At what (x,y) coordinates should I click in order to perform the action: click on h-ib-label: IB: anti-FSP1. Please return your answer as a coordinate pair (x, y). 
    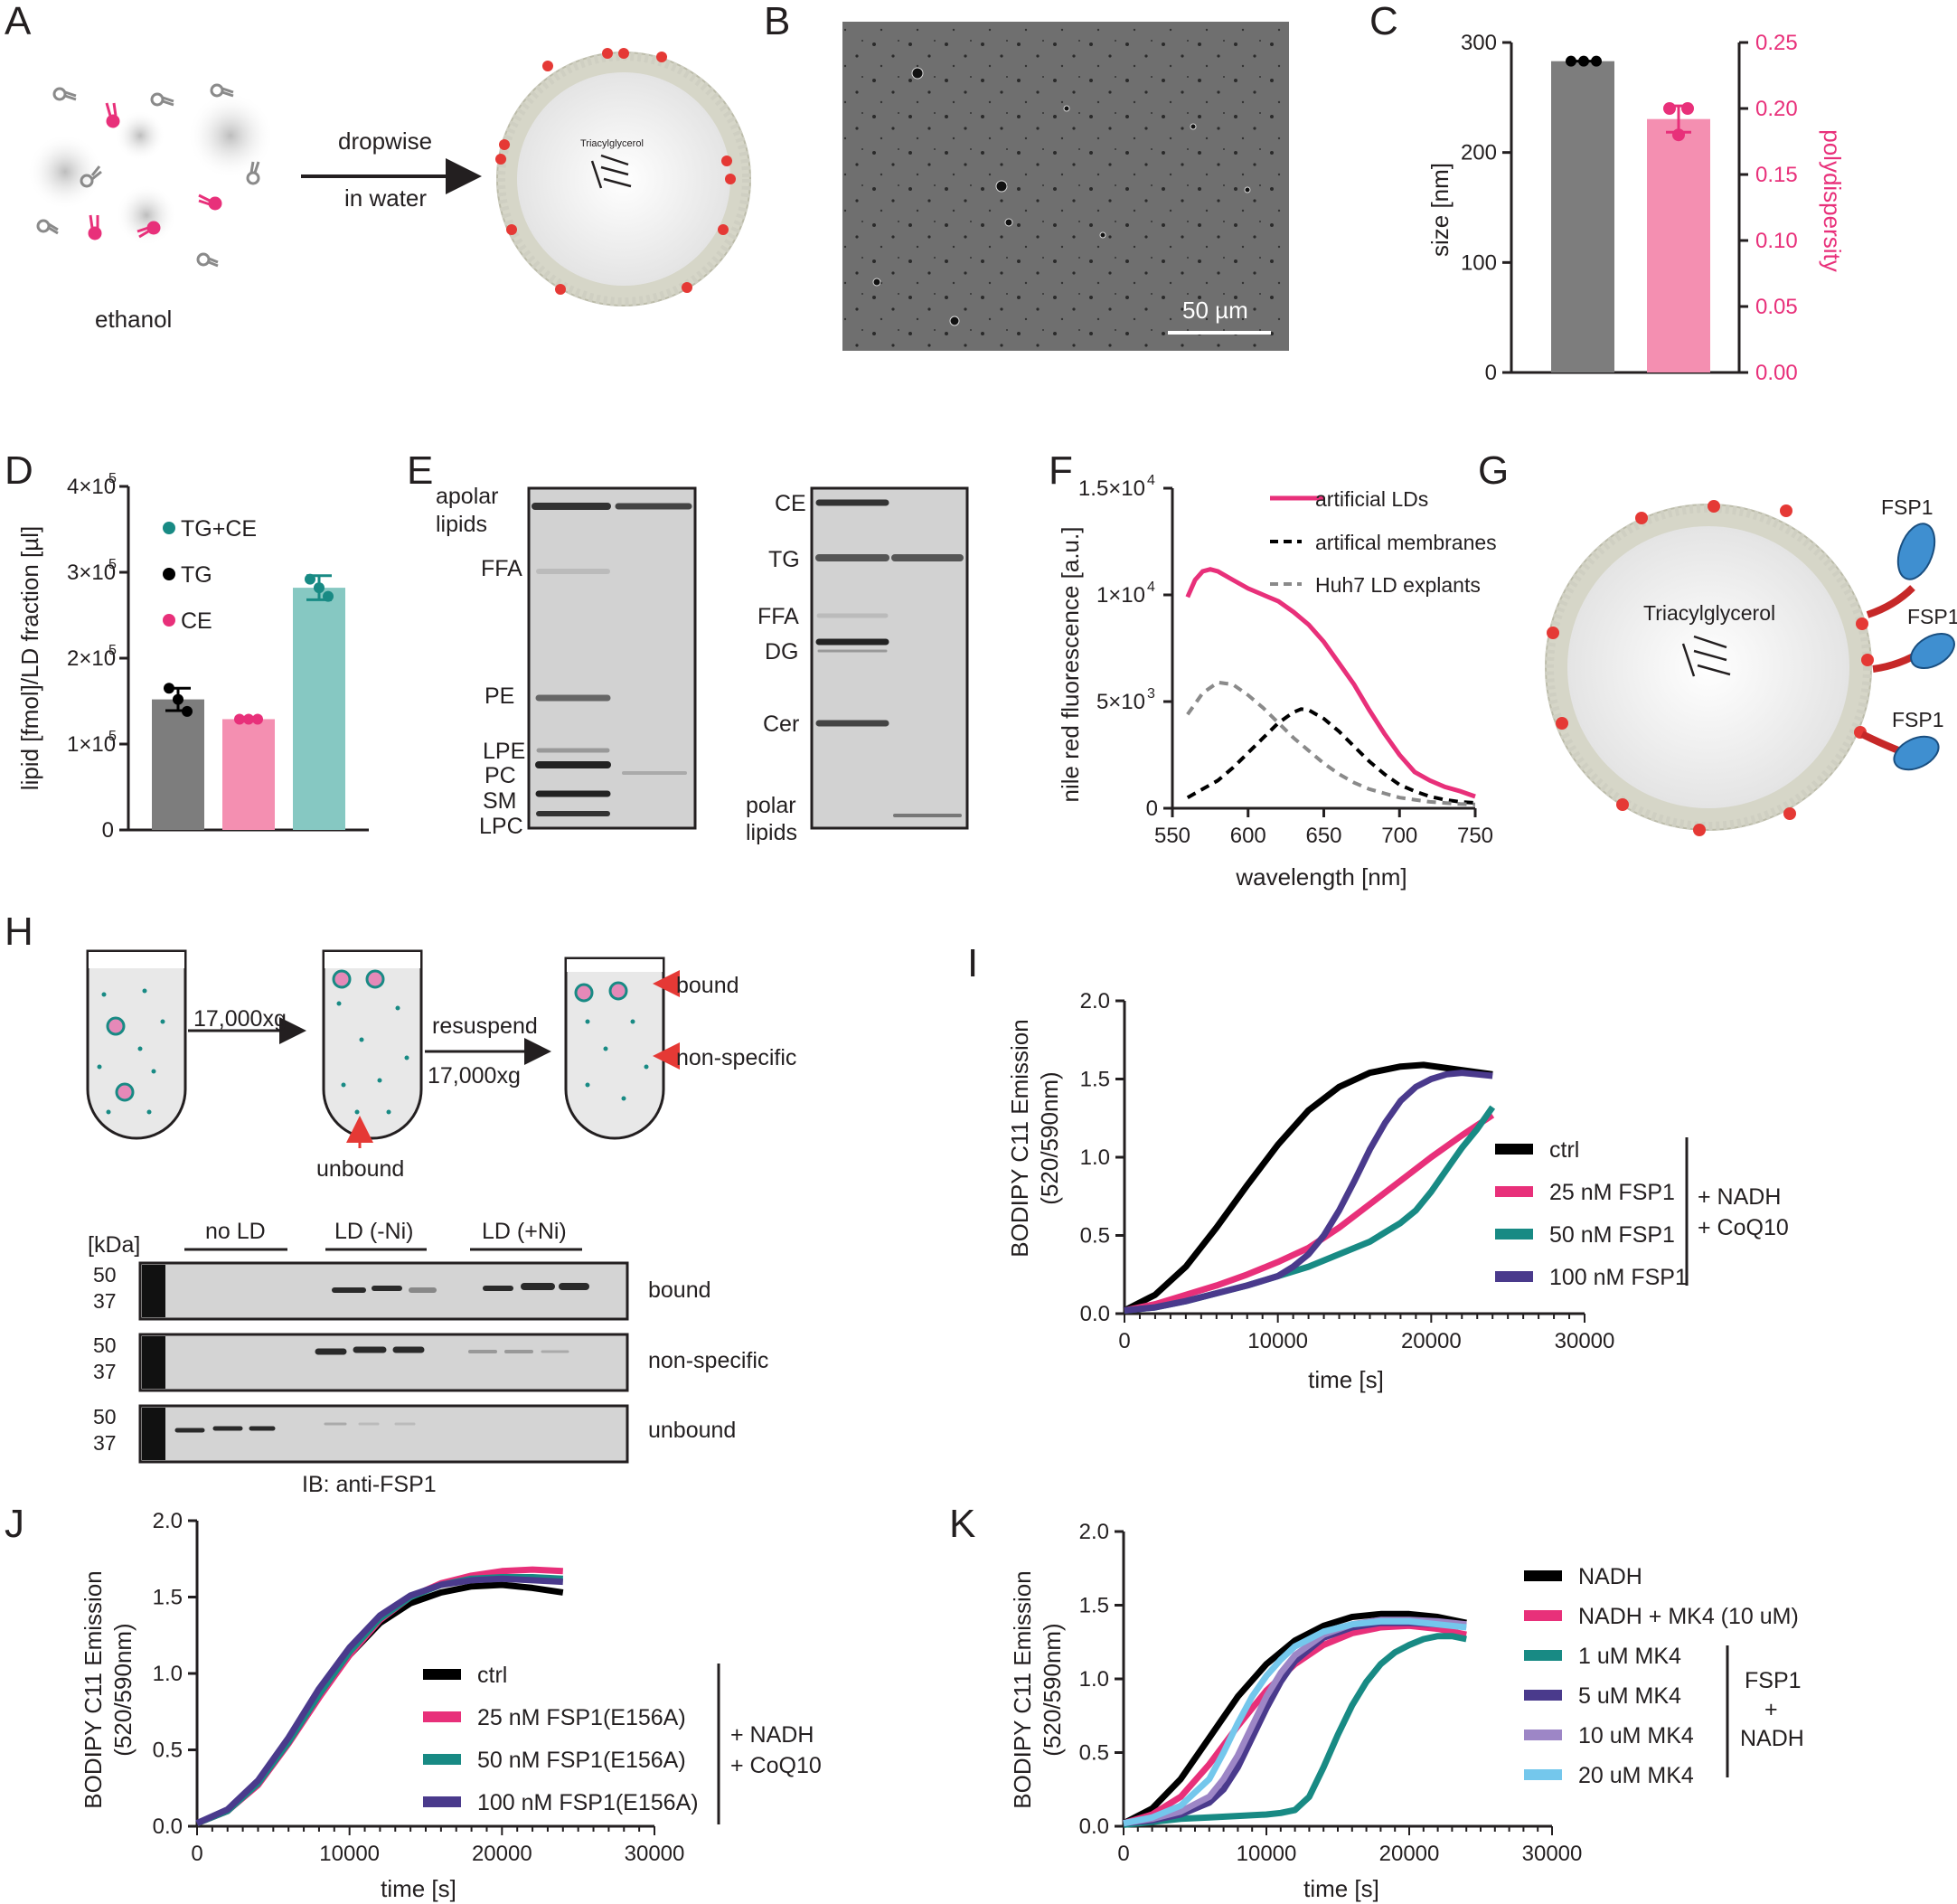
    Looking at the image, I should click on (369, 1484).